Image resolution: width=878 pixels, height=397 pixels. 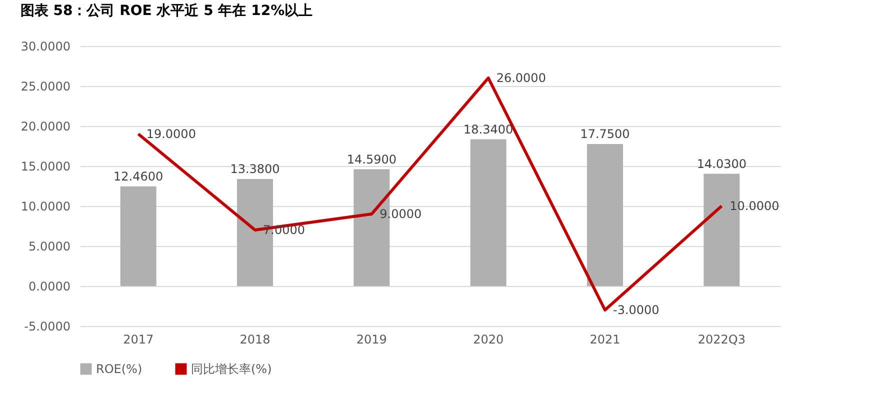 I want to click on data-label: 26.0000, so click(x=521, y=78).